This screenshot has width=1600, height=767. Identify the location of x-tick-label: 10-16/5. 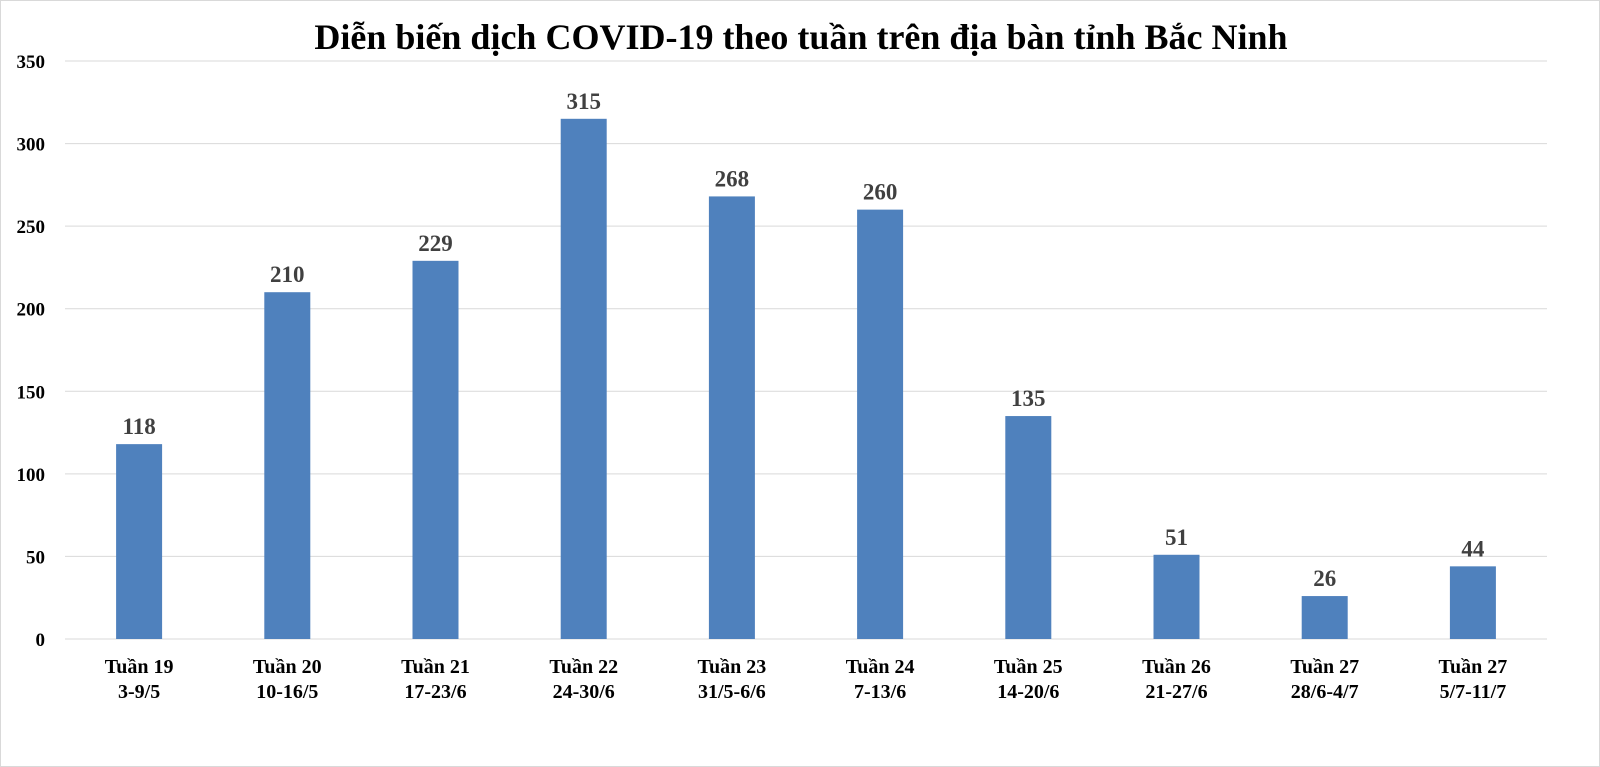
(287, 692).